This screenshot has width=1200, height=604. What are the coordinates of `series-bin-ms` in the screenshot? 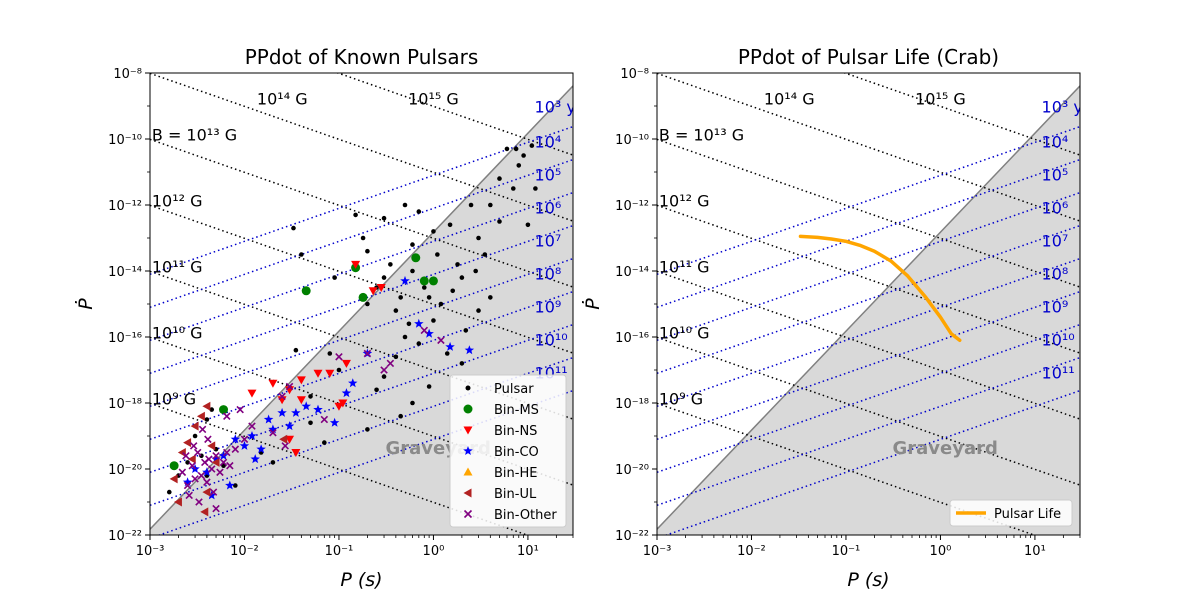 It's located at (303, 362).